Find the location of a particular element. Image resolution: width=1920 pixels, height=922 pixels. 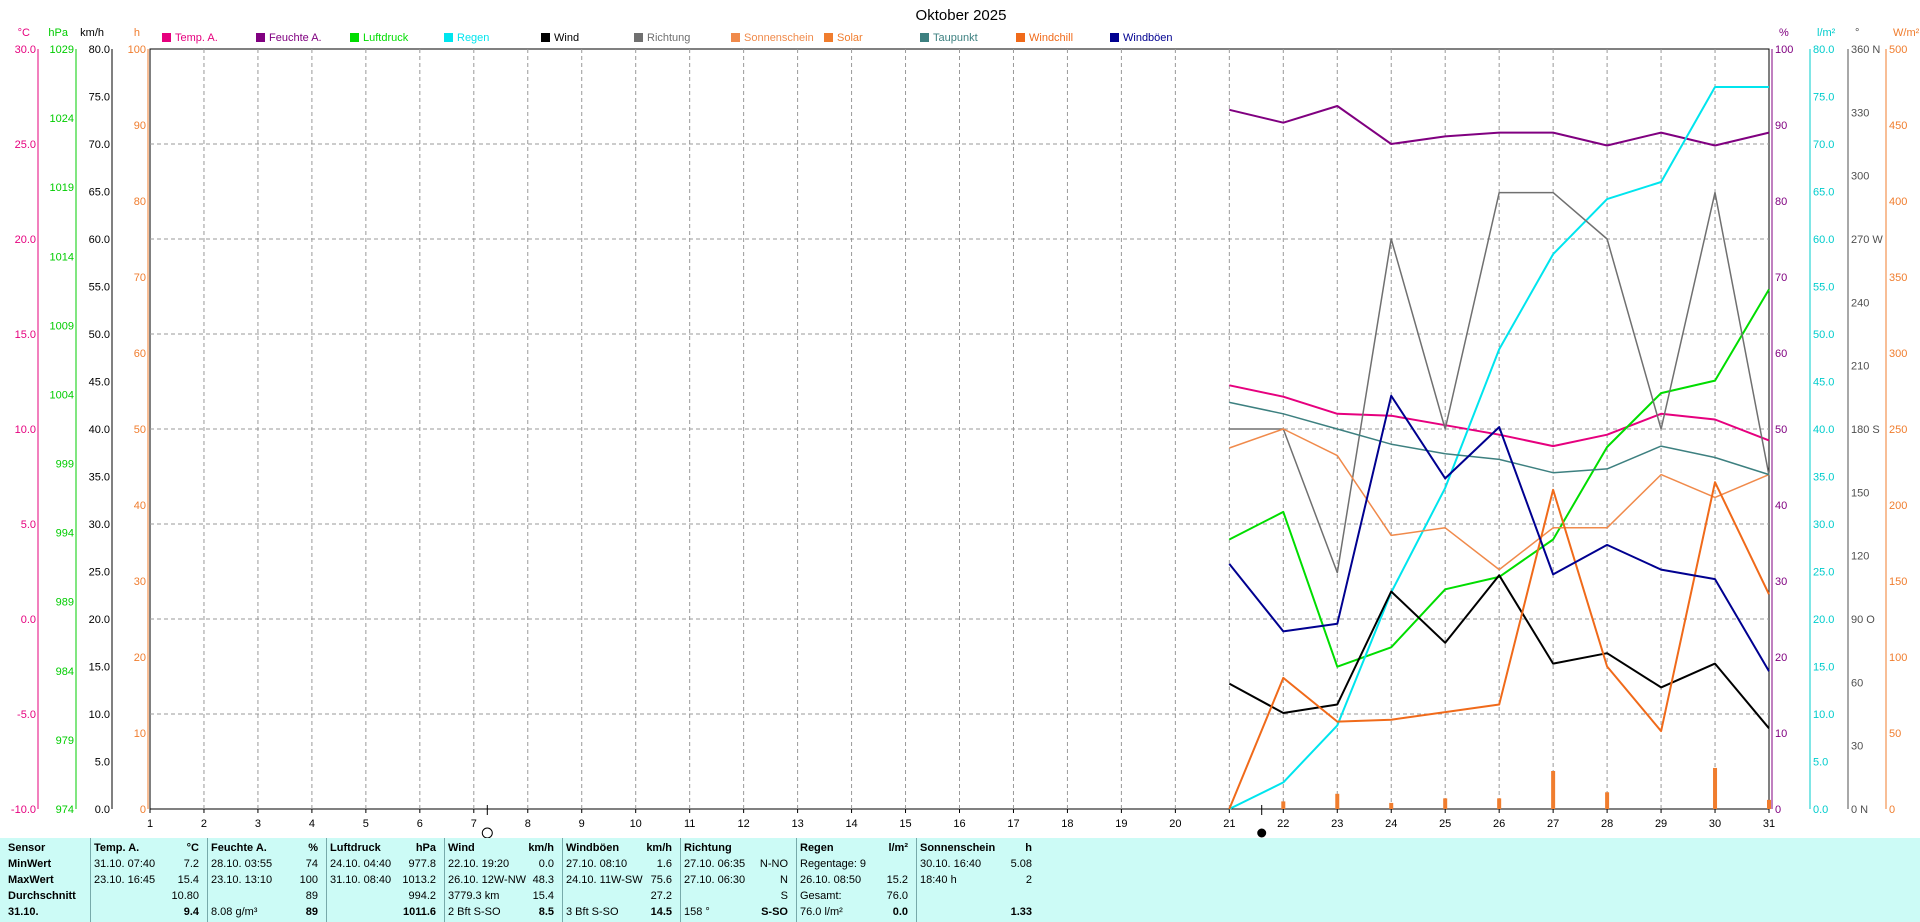

legend-label: Richtung is located at coordinates (668, 38).